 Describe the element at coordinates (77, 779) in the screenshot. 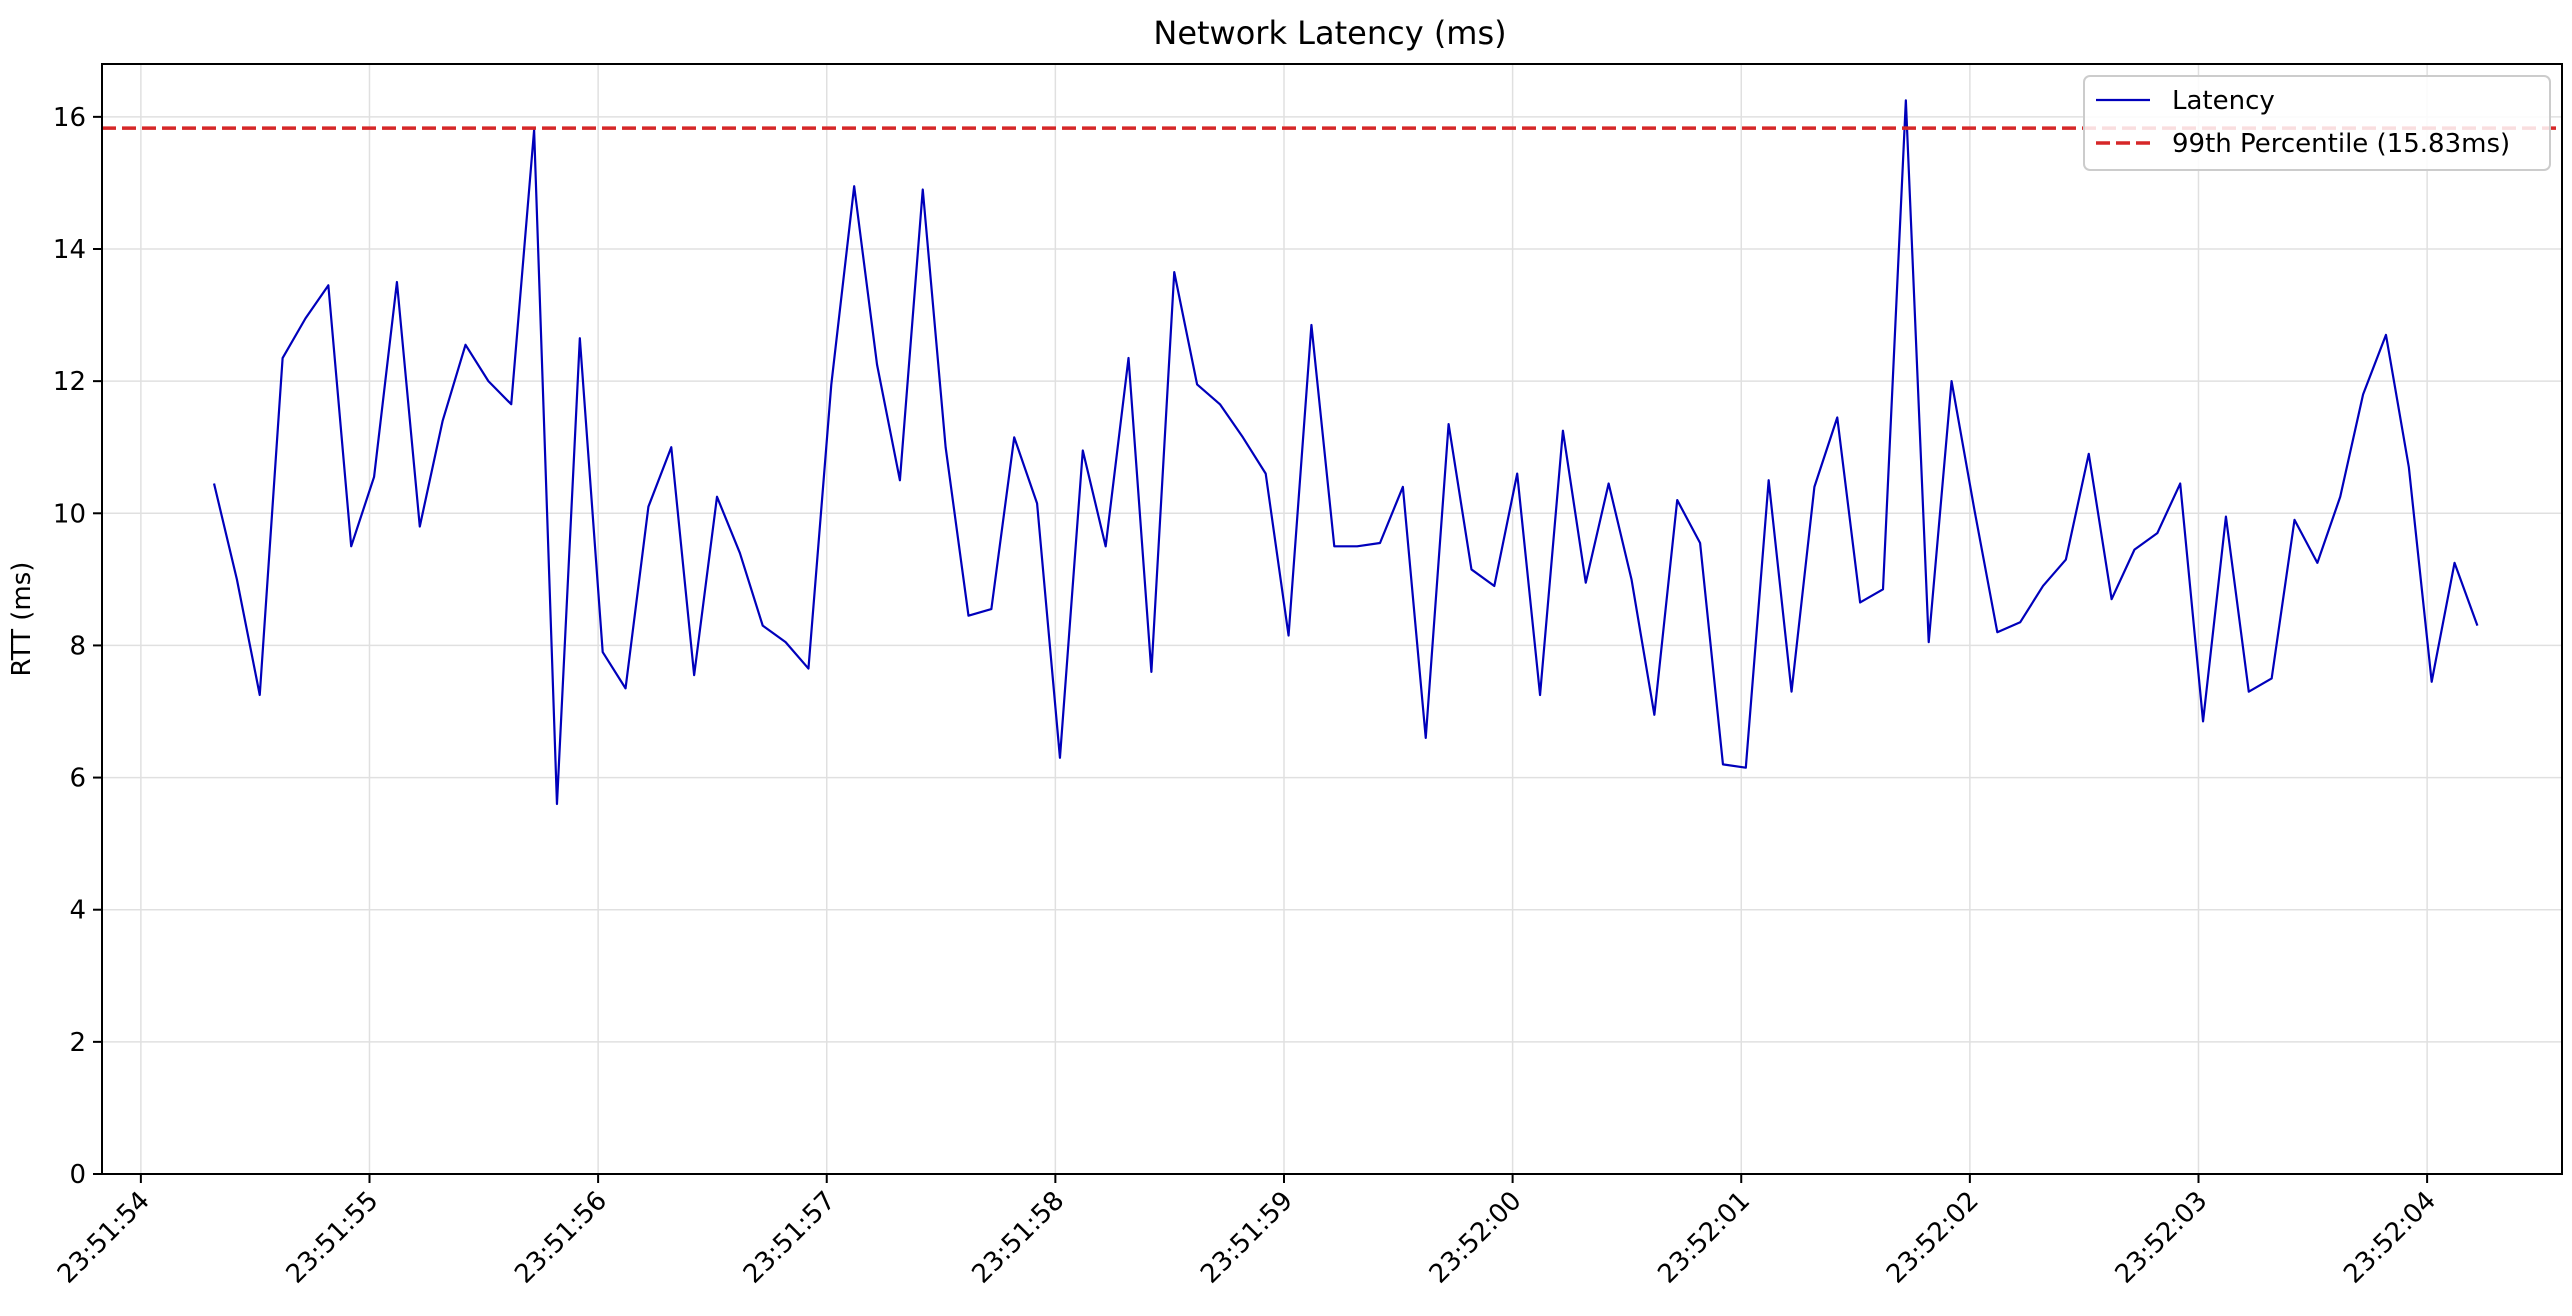

I see `y-tick-label: 6` at that location.